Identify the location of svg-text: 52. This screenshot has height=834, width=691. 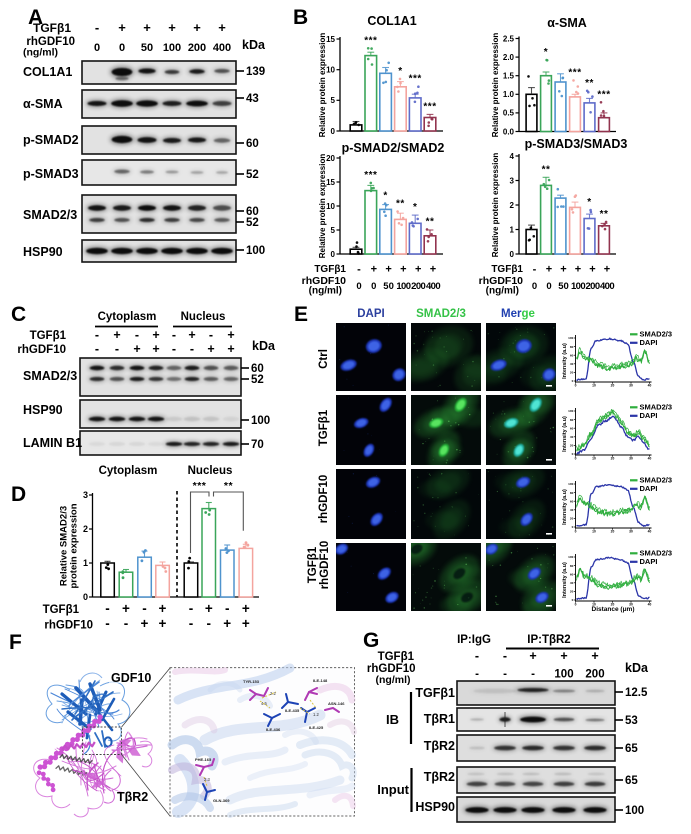
(257, 380).